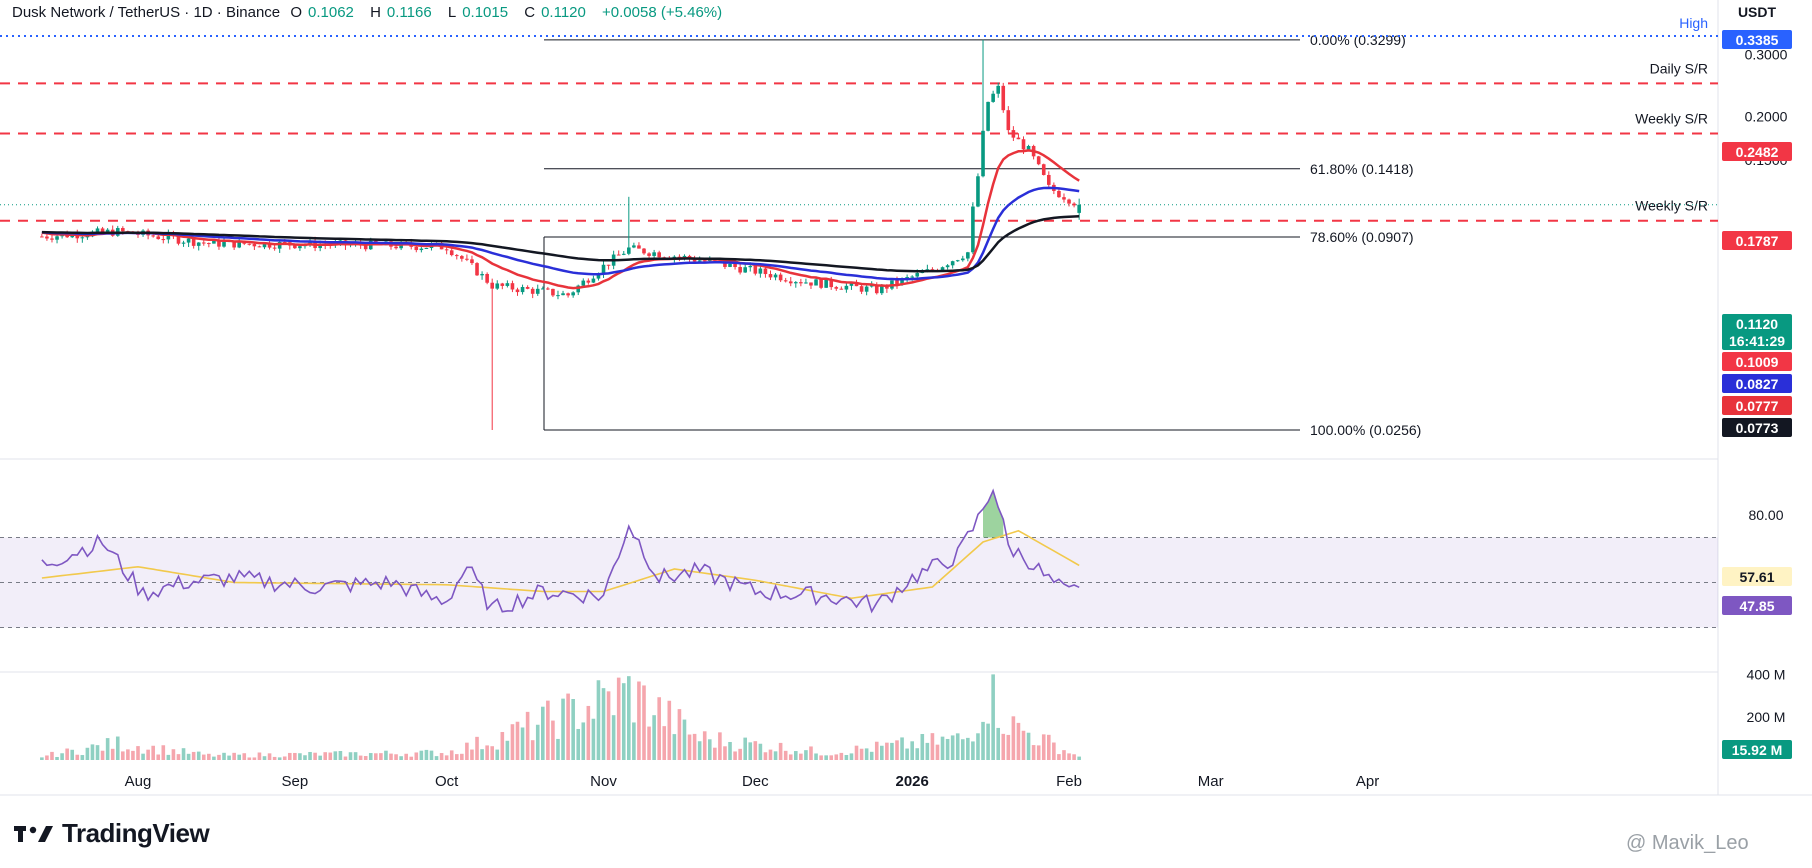  What do you see at coordinates (1367, 781) in the screenshot?
I see `time-tick: Apr` at bounding box center [1367, 781].